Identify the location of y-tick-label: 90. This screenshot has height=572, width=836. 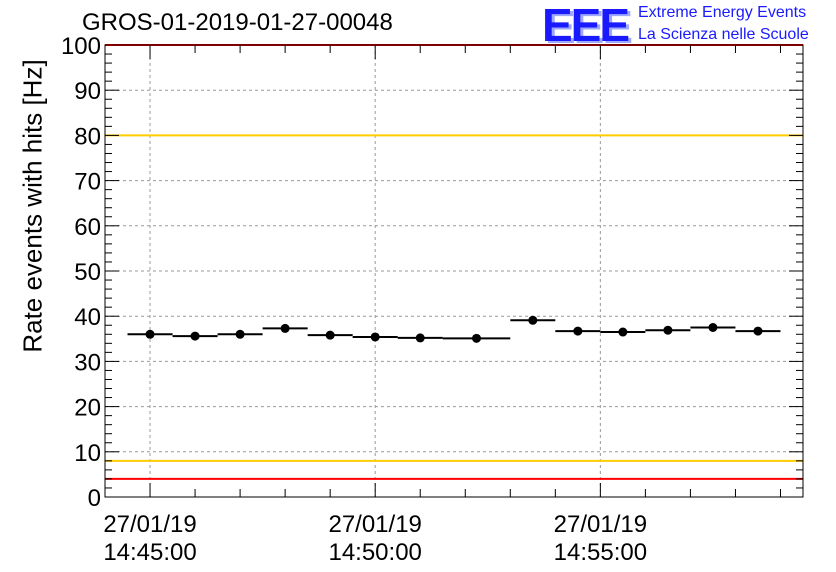
(87, 91).